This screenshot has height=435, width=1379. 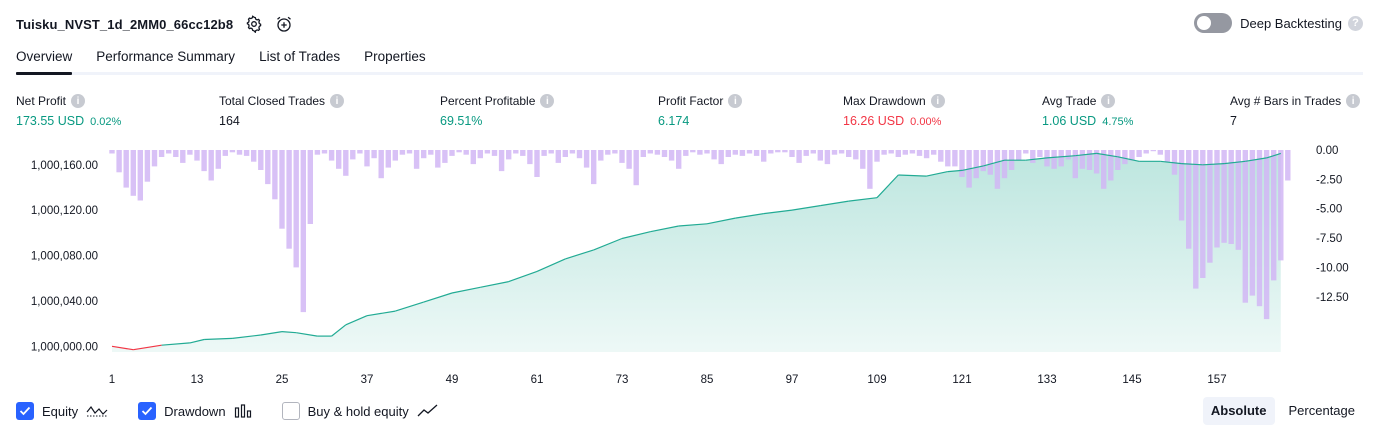 I want to click on strategy-name: Tuisku_NVST_1d_2MM0_66cc12b8, so click(x=125, y=24).